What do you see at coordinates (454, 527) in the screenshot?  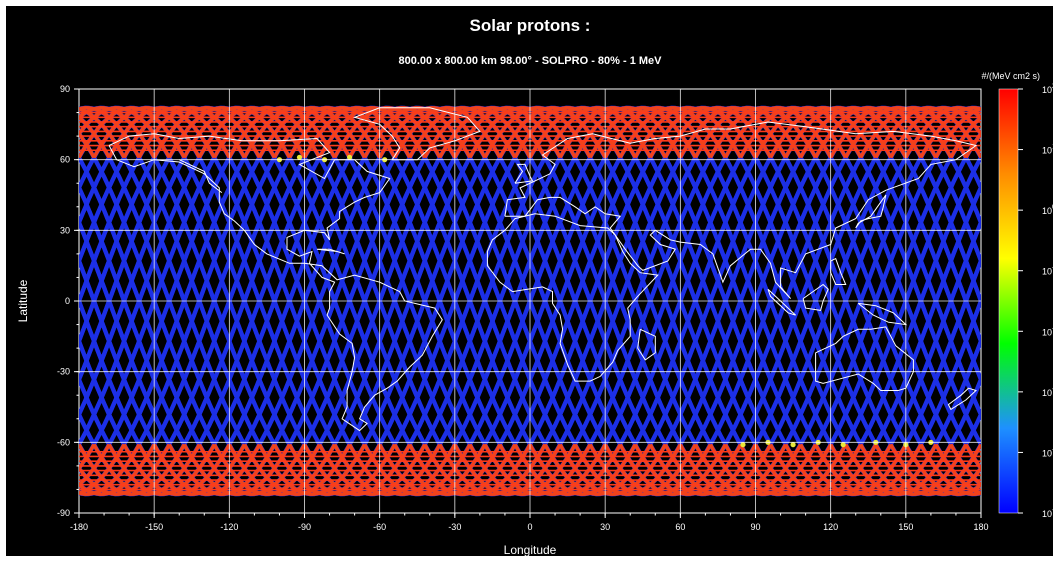 I see `x-tick-label: -30` at bounding box center [454, 527].